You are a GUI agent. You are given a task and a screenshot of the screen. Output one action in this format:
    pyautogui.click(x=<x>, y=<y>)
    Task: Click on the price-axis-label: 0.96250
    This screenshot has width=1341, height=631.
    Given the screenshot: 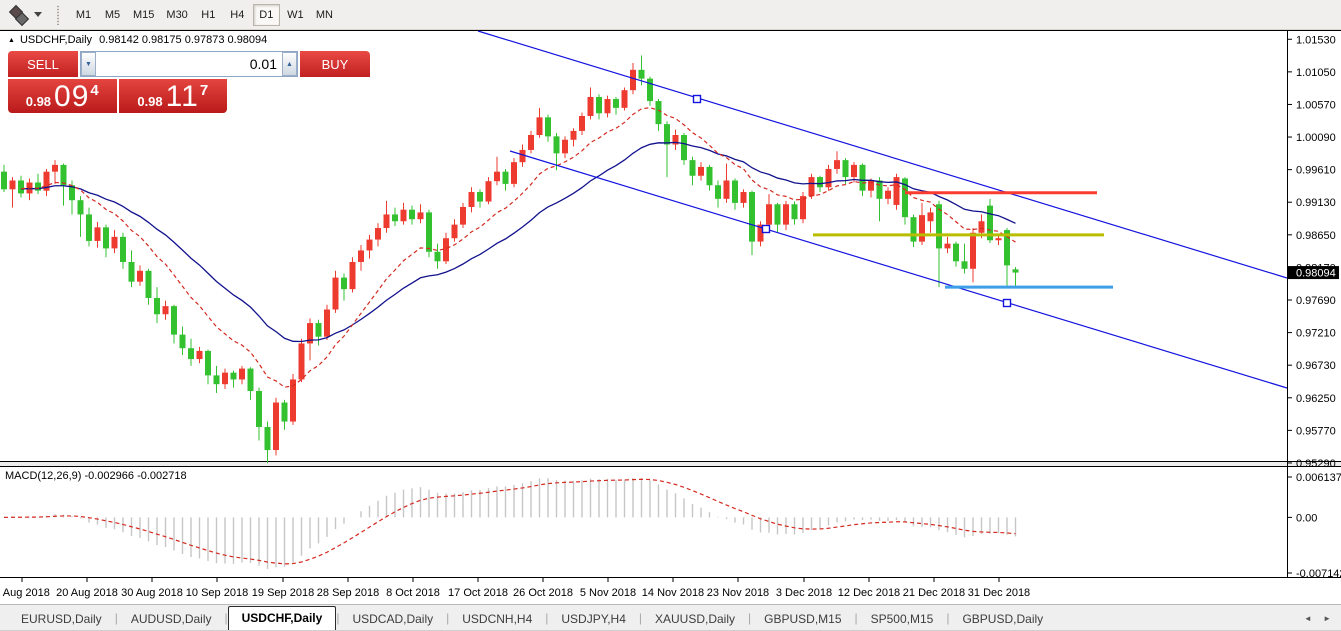 What is the action you would take?
    pyautogui.click(x=1316, y=399)
    